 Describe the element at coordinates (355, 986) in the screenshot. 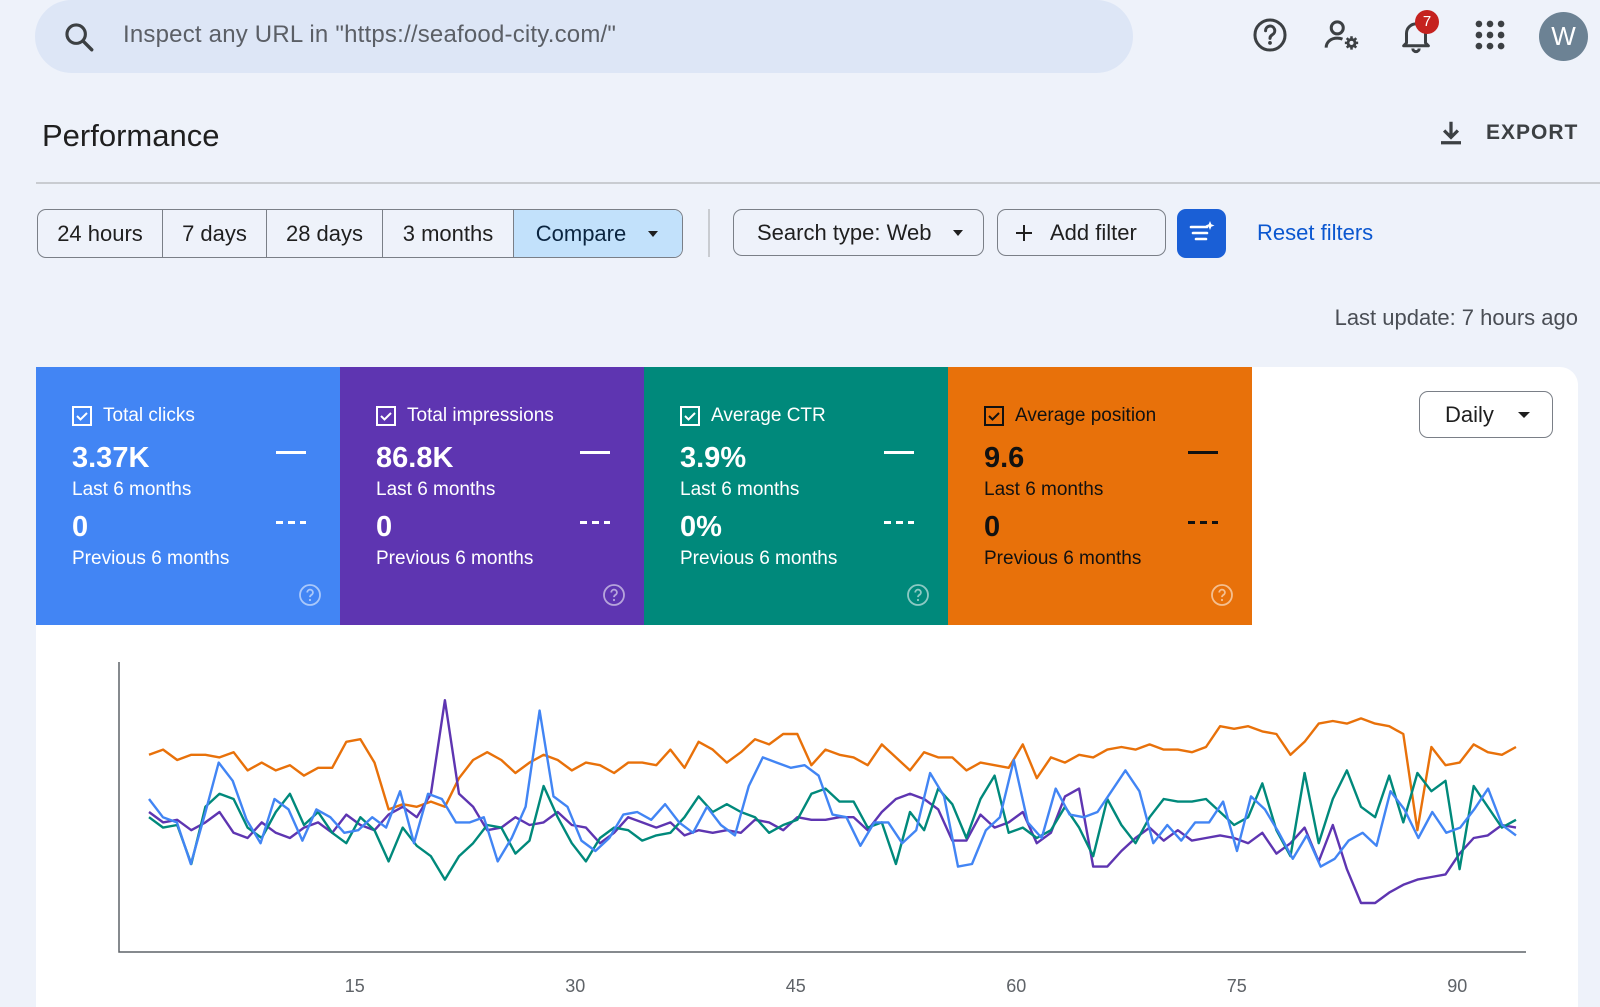

I see `x-tick-label: 15` at that location.